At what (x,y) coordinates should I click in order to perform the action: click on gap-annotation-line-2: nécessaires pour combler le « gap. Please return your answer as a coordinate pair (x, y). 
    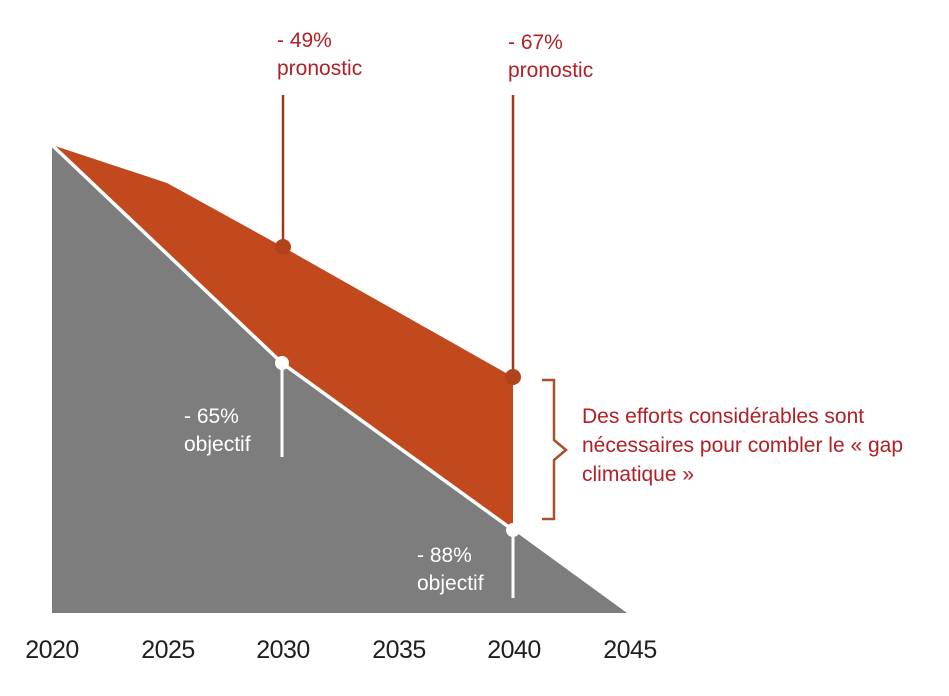
    Looking at the image, I should click on (743, 445).